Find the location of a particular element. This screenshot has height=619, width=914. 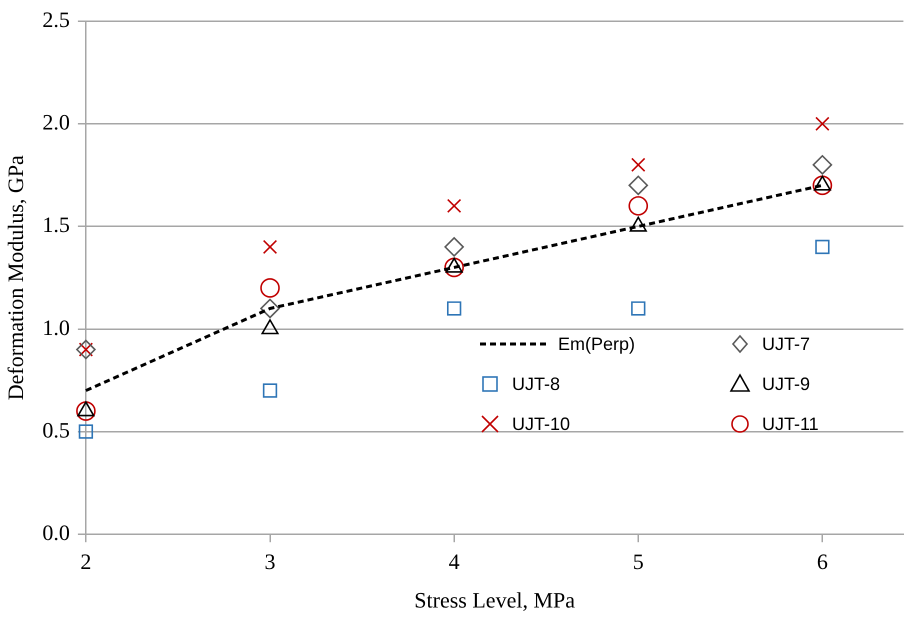

legend-label: UJT-10 is located at coordinates (541, 424).